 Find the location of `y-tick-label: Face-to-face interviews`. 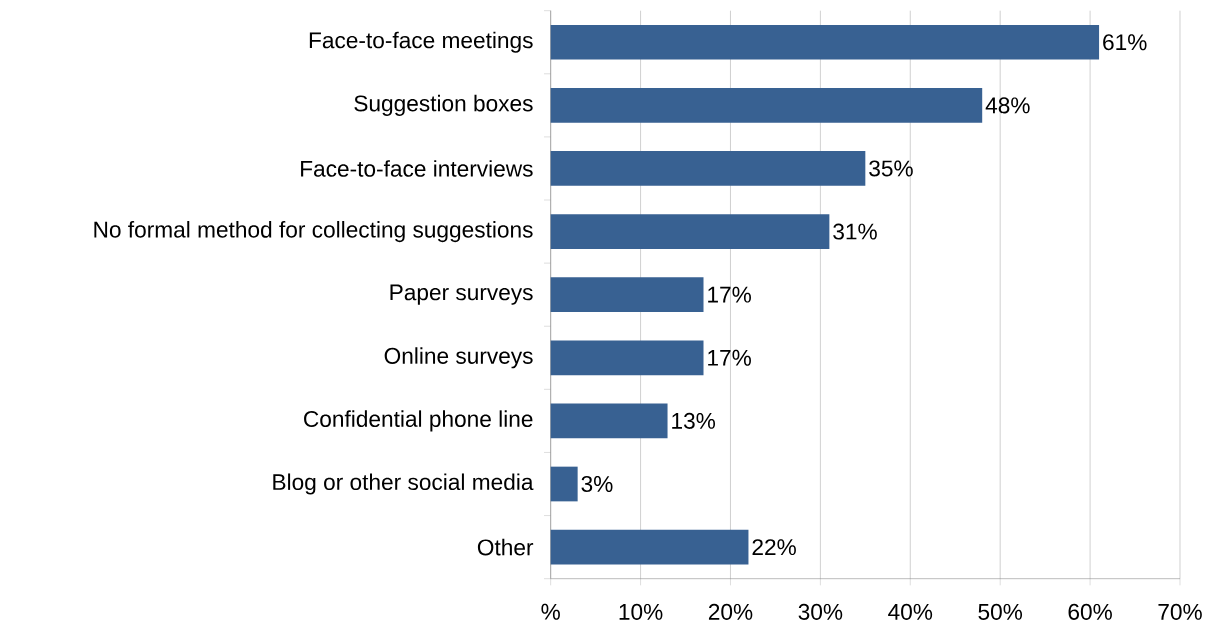

y-tick-label: Face-to-face interviews is located at coordinates (417, 168).